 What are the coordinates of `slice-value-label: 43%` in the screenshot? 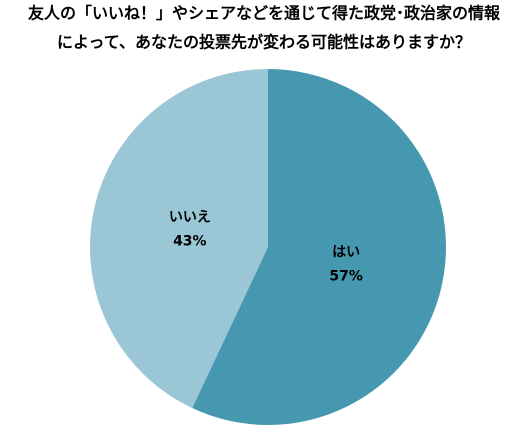 It's located at (190, 242).